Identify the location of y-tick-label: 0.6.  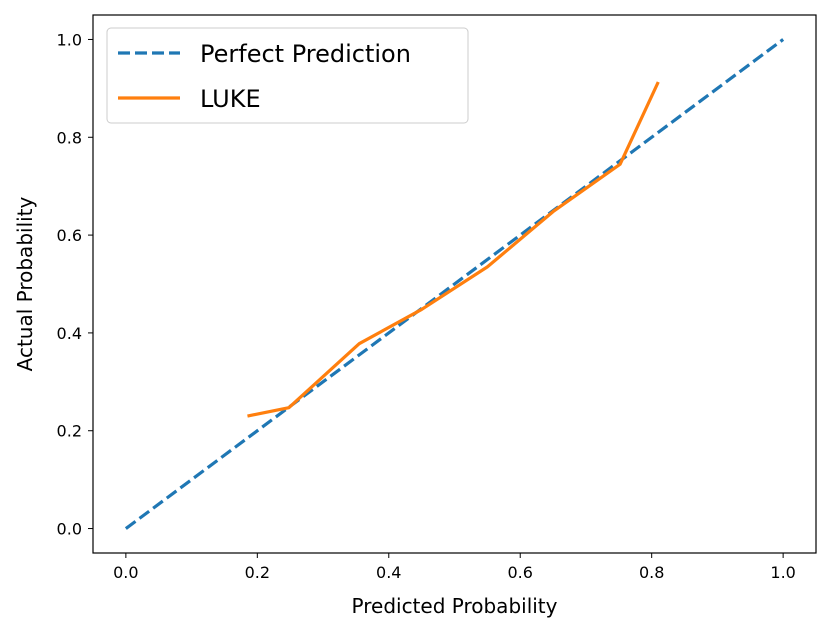
(69, 235).